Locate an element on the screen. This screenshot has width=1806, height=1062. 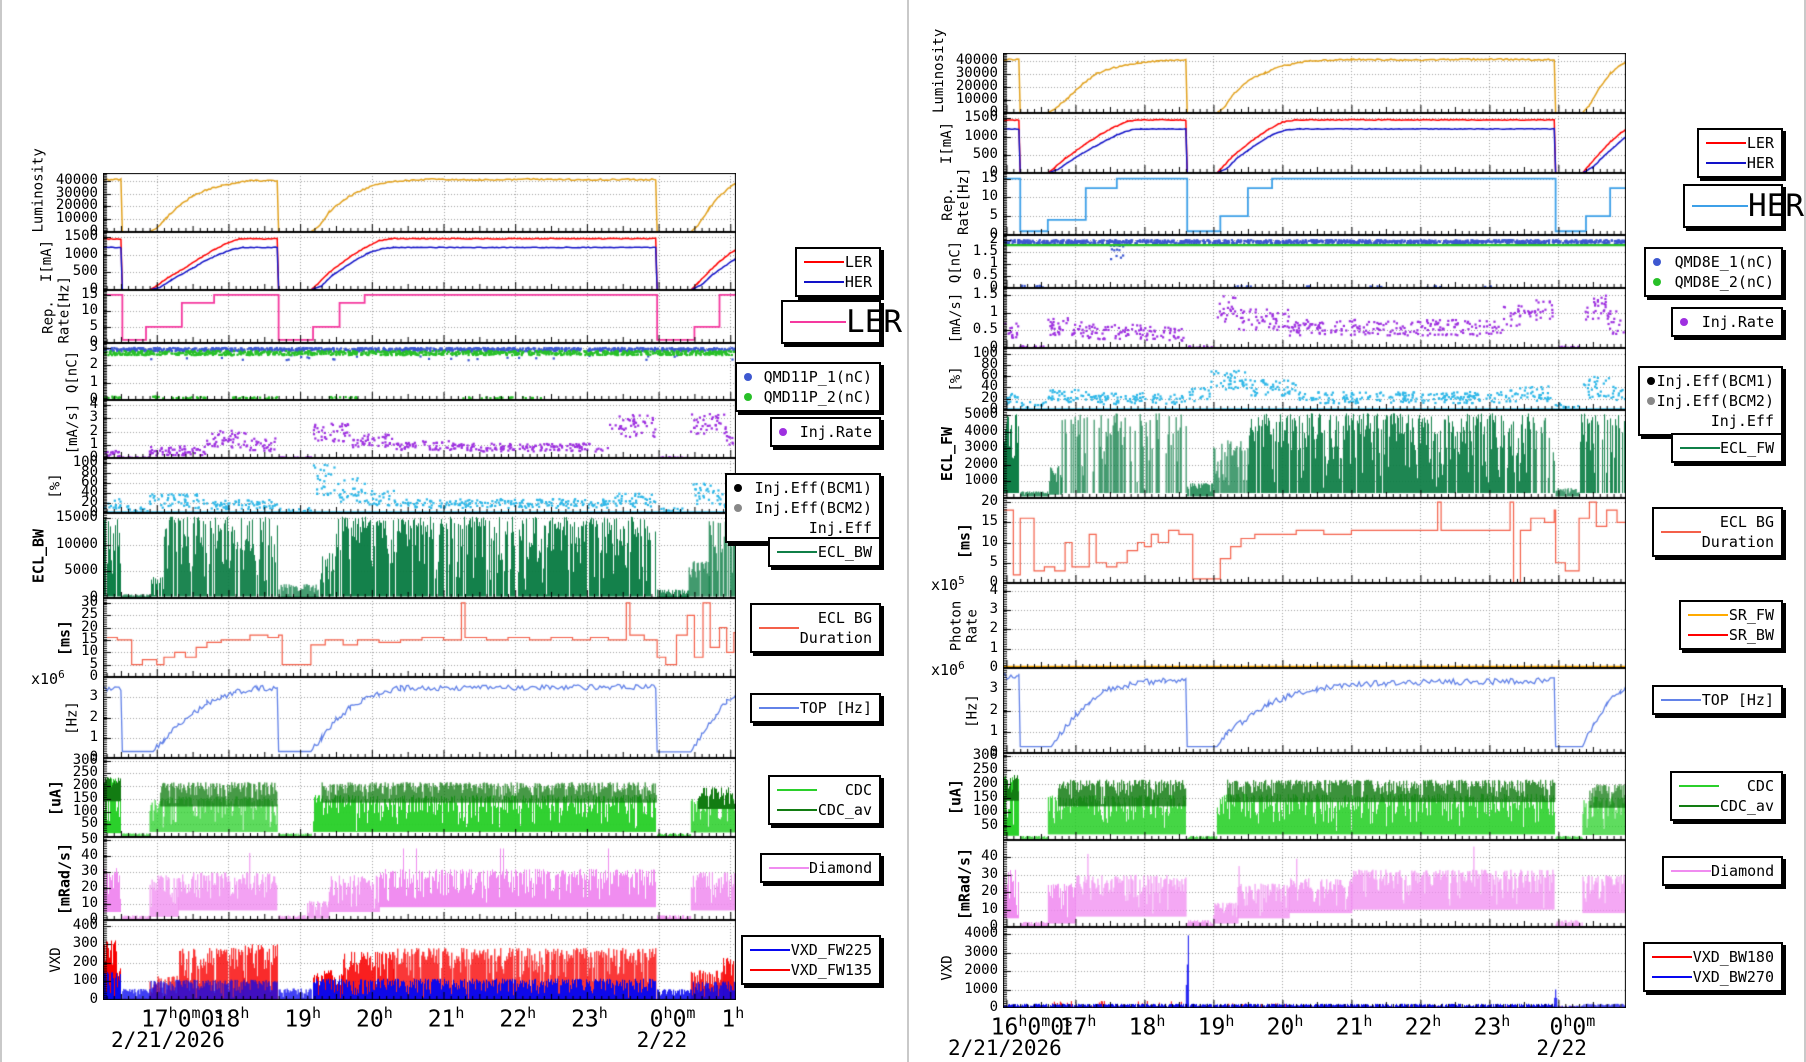
legend-entry: CDC_av is located at coordinates (824, 810).